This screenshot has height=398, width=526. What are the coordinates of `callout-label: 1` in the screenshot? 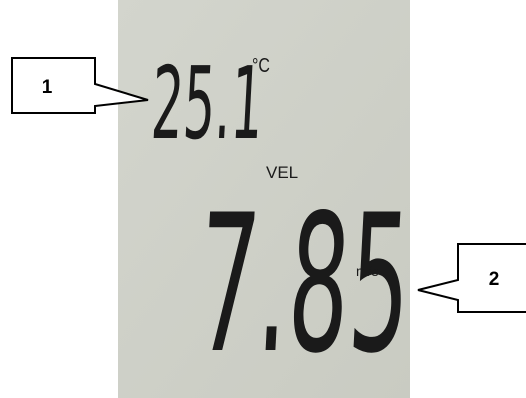 It's located at (47, 87).